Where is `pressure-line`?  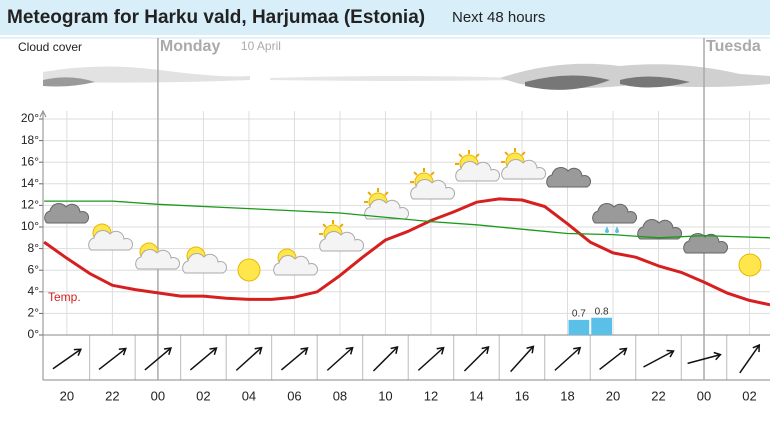 pressure-line is located at coordinates (407, 219).